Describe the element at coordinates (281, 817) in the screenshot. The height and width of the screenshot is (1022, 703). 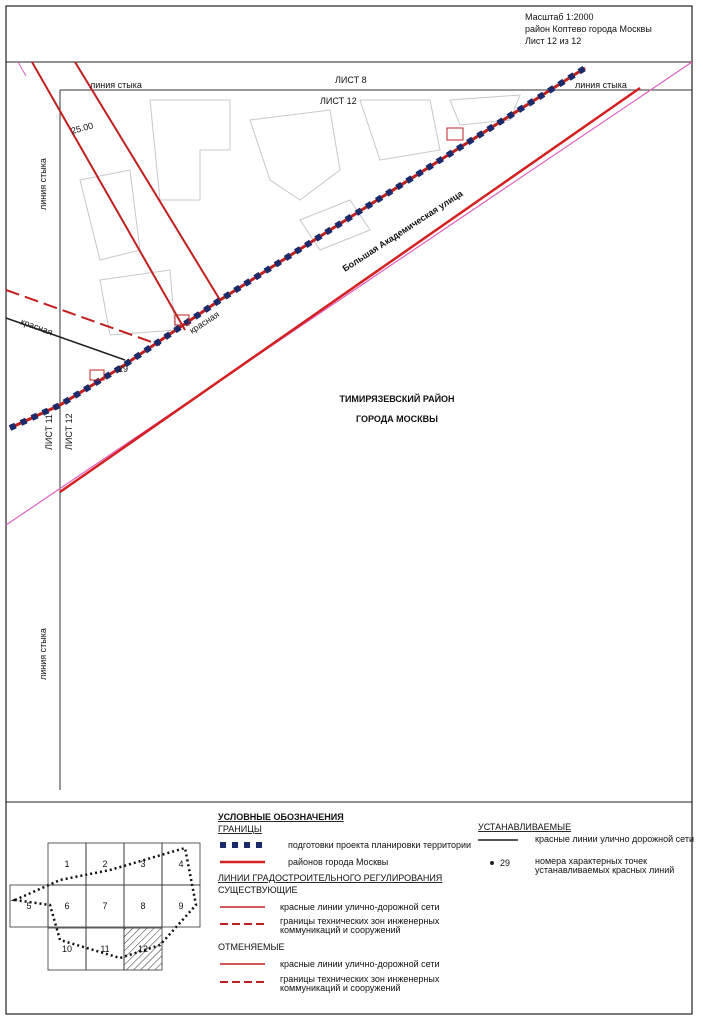
I see `legend-title: УСЛОВНЫЕ ОБОЗНАЧЕНИЯ` at that location.